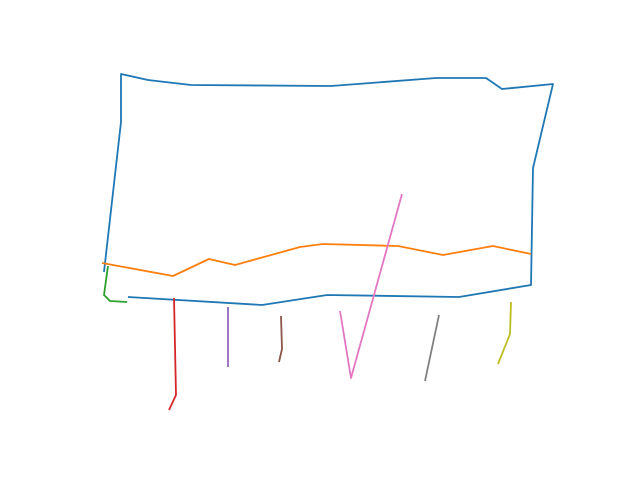  What do you see at coordinates (432, 348) in the screenshot?
I see `stroke-gray` at bounding box center [432, 348].